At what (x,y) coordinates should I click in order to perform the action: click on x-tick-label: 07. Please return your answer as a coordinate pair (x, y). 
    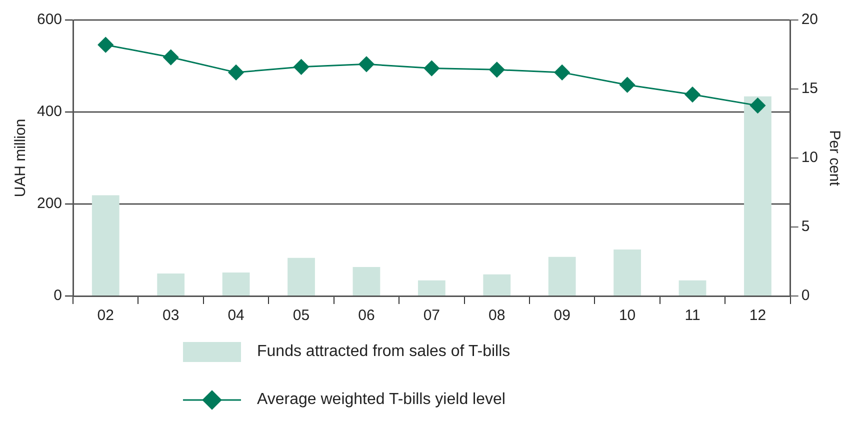
    Looking at the image, I should click on (431, 315).